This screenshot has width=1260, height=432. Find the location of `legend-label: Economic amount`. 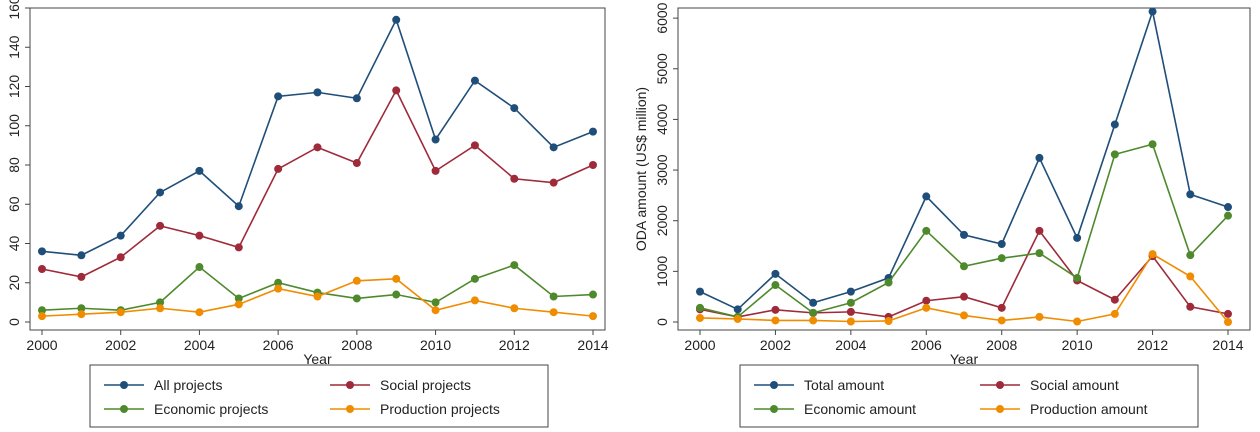

legend-label: Economic amount is located at coordinates (860, 409).